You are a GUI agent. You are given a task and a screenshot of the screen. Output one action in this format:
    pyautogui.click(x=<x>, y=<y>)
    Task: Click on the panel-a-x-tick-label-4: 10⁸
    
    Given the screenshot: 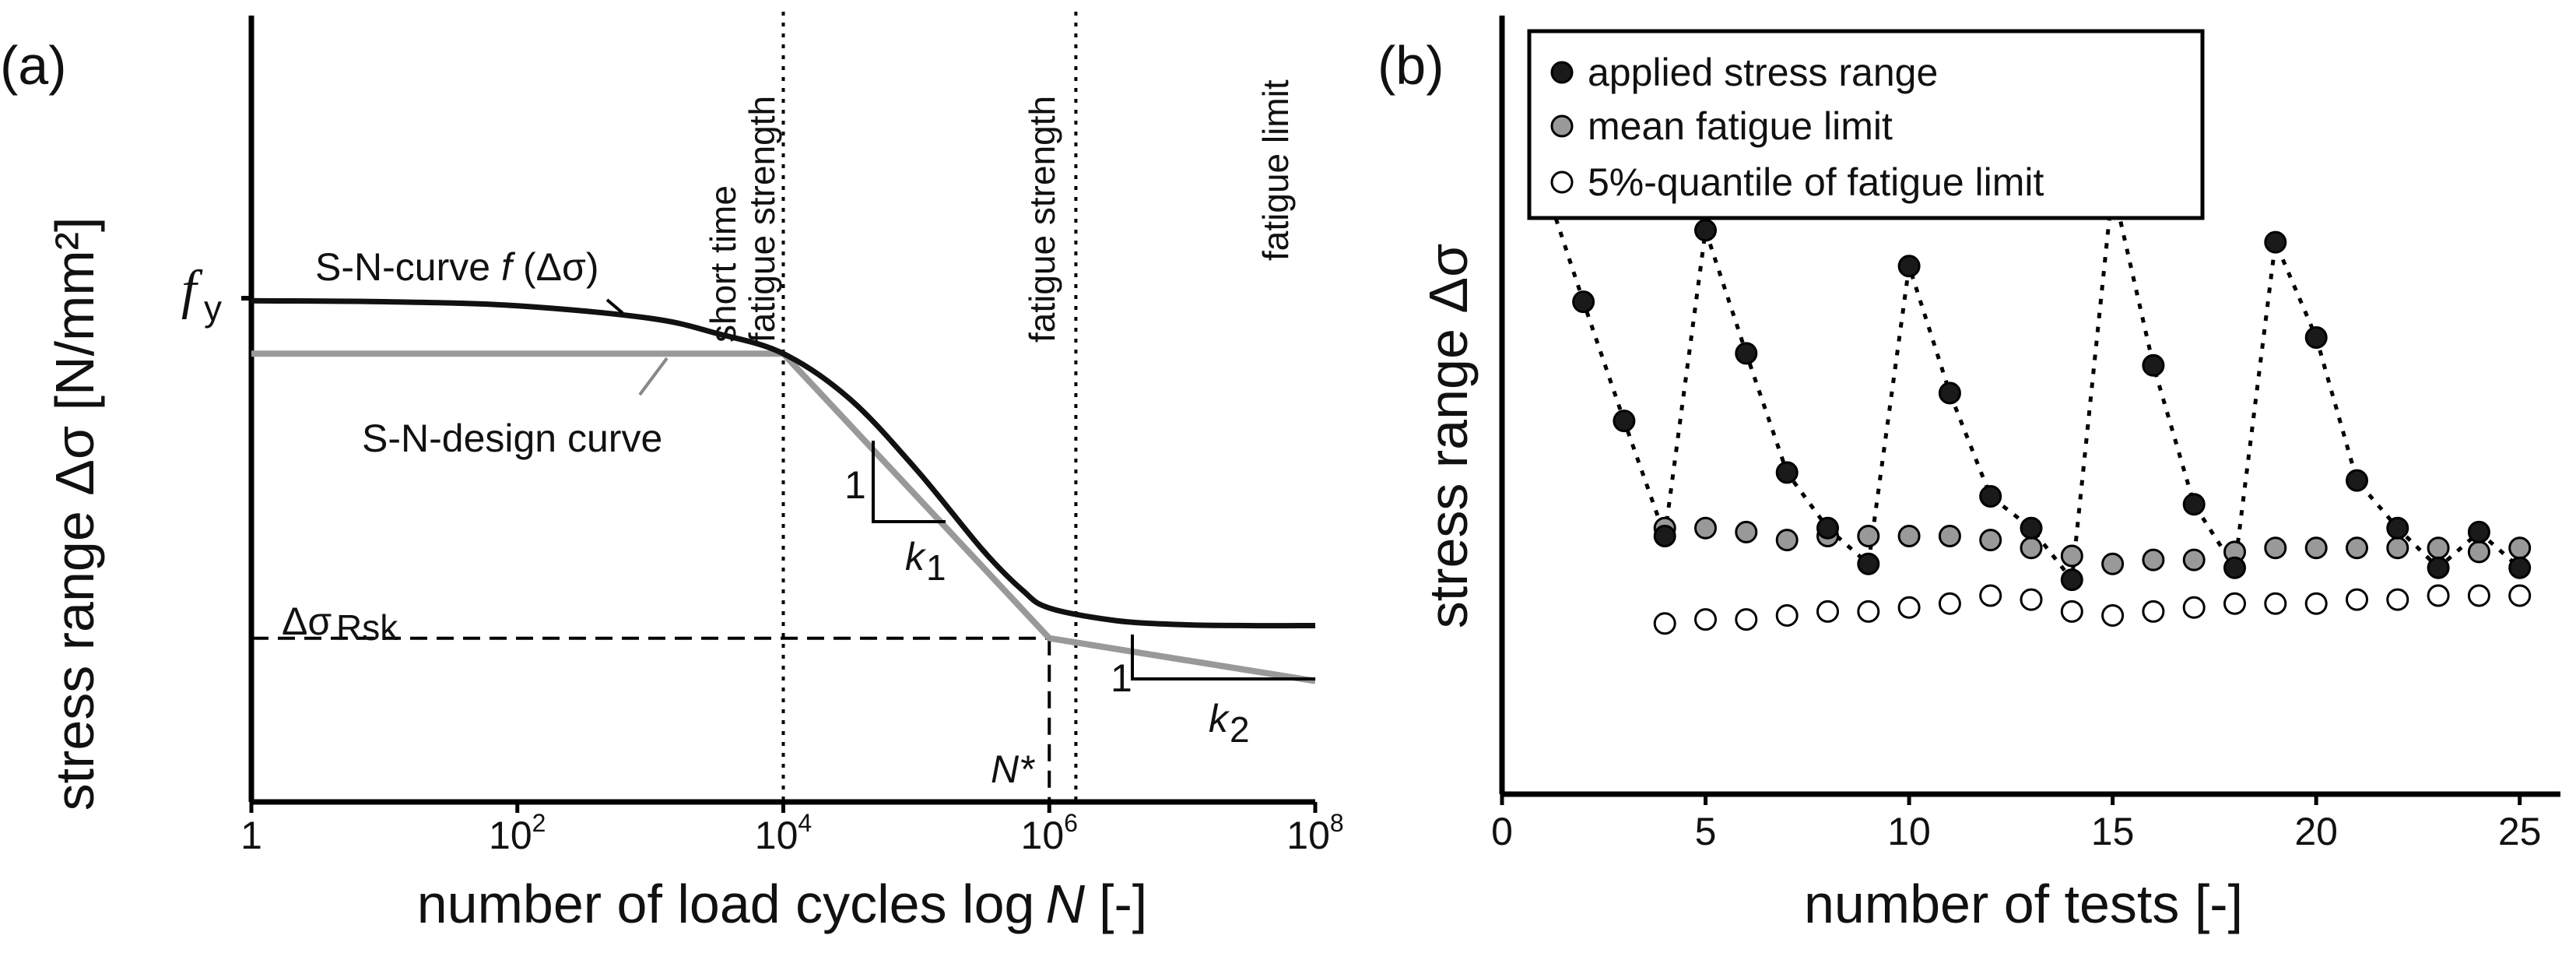 What is the action you would take?
    pyautogui.click(x=1315, y=833)
    